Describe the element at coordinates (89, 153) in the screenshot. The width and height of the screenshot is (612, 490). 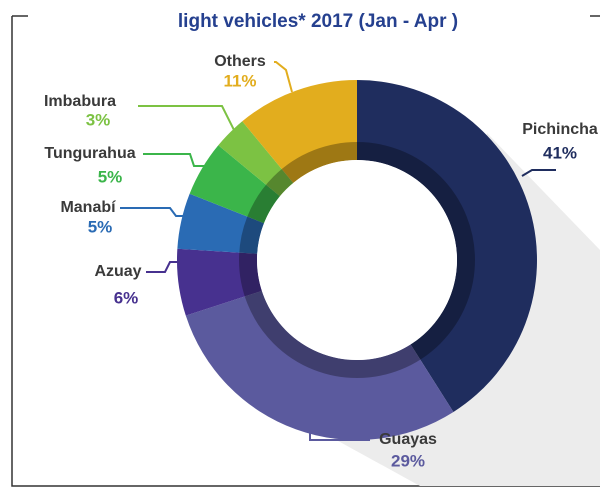
I see `category-label: Tungurahua` at that location.